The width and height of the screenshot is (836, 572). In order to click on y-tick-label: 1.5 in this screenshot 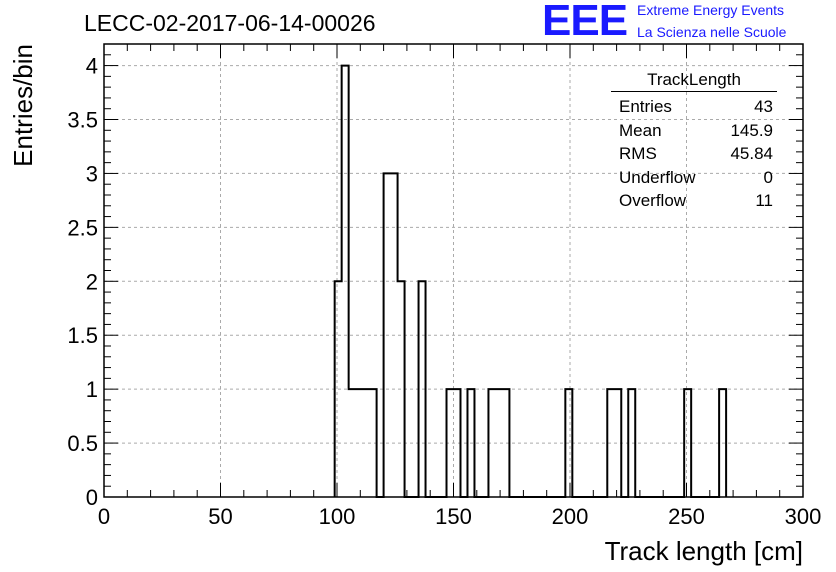, I will do `click(82, 335)`.